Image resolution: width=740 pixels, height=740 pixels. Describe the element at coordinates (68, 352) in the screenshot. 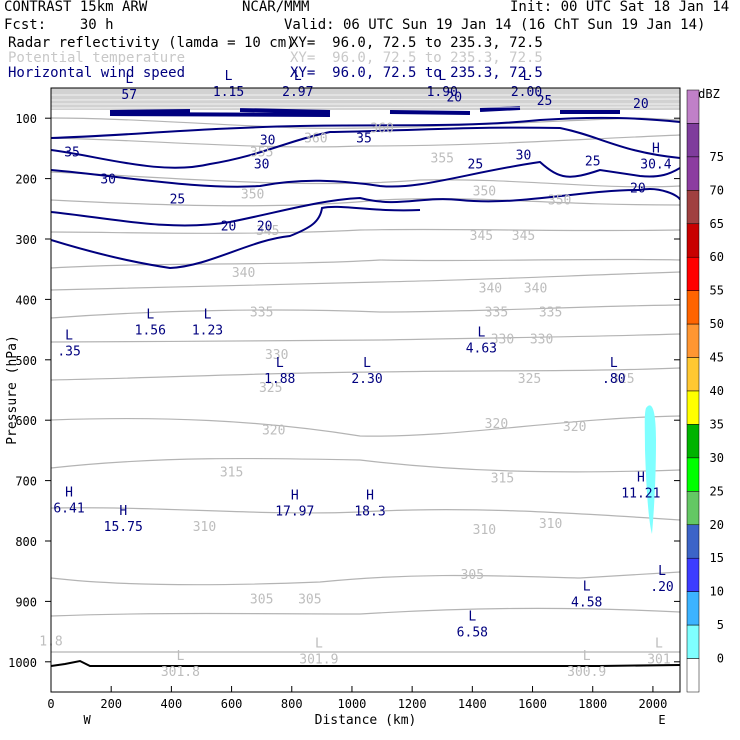

I see `extremum-value: .35` at that location.